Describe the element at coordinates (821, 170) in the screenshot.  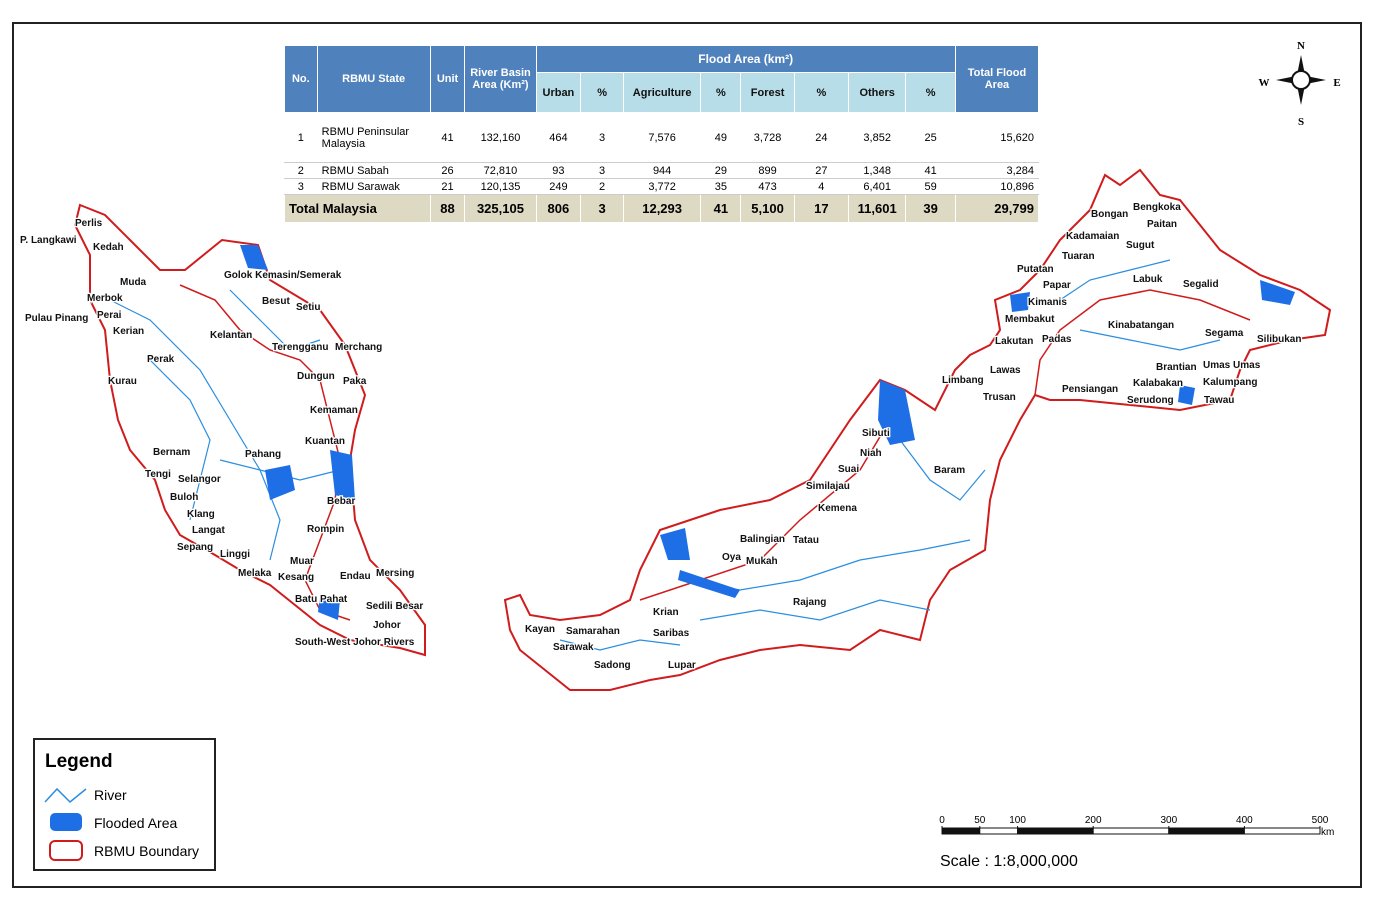
I see `table-cell: 27` at that location.